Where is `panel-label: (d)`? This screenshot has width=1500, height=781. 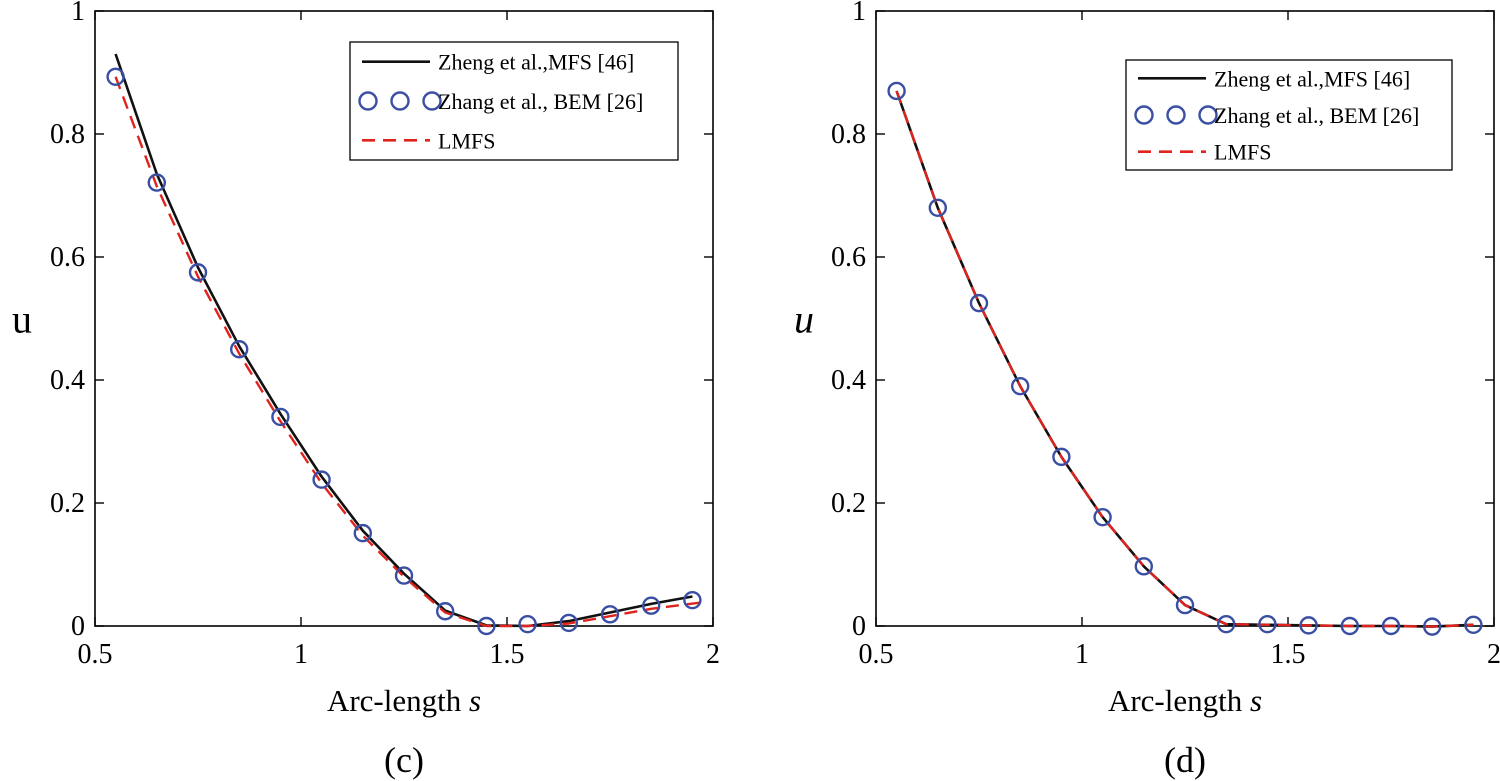
panel-label: (d) is located at coordinates (1185, 760).